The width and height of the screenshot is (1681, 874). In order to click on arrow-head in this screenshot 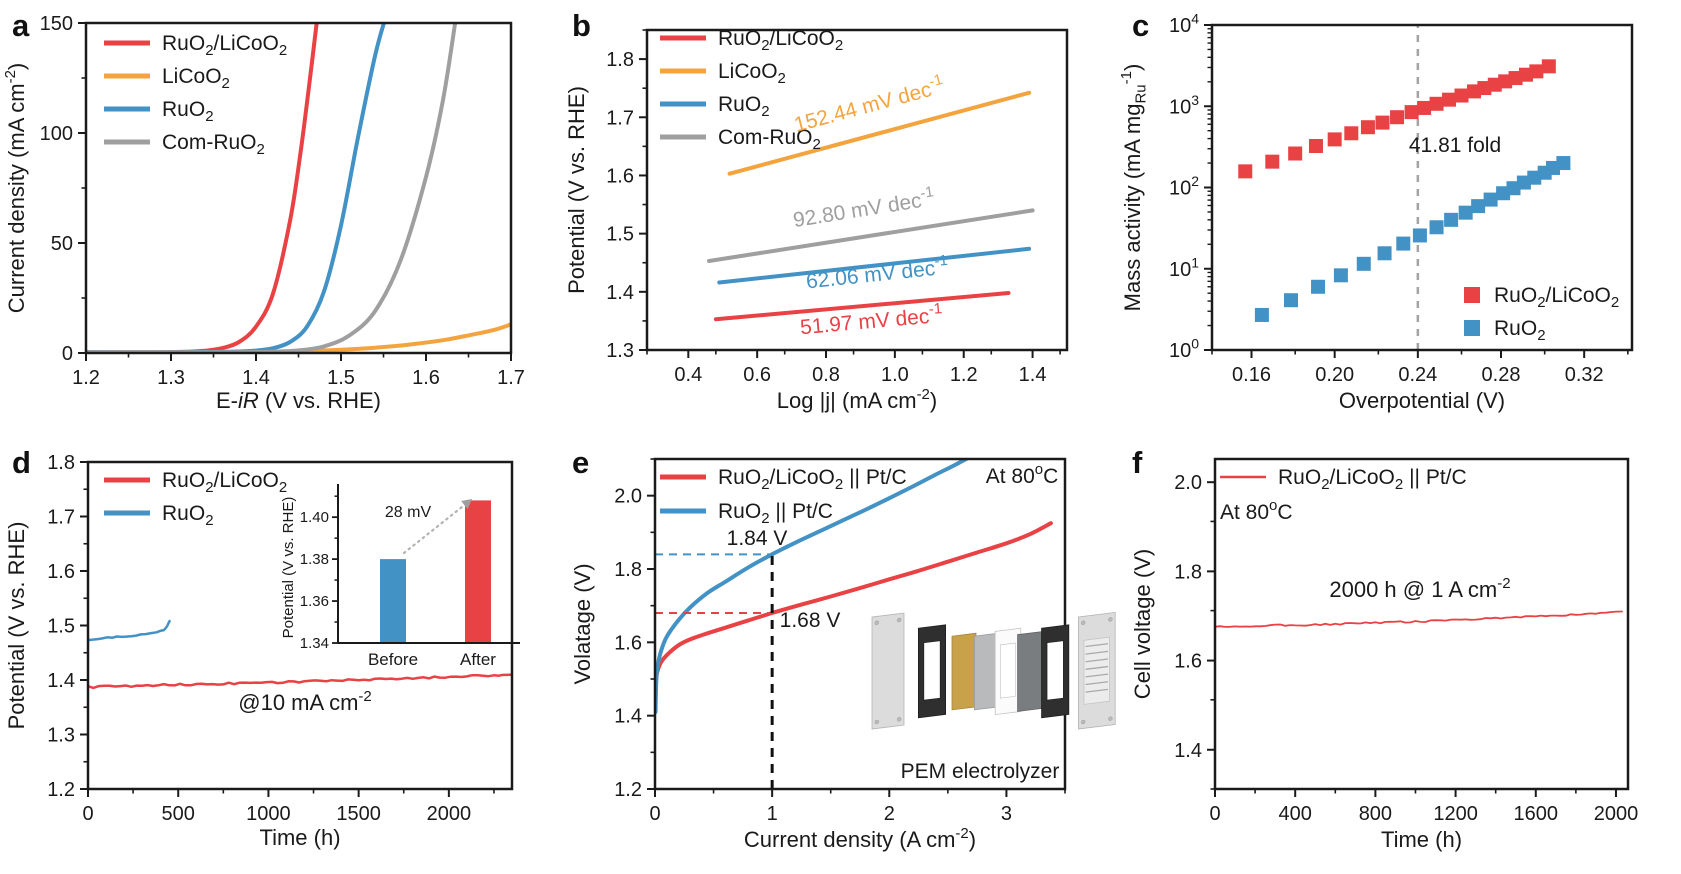, I will do `click(466, 504)`.